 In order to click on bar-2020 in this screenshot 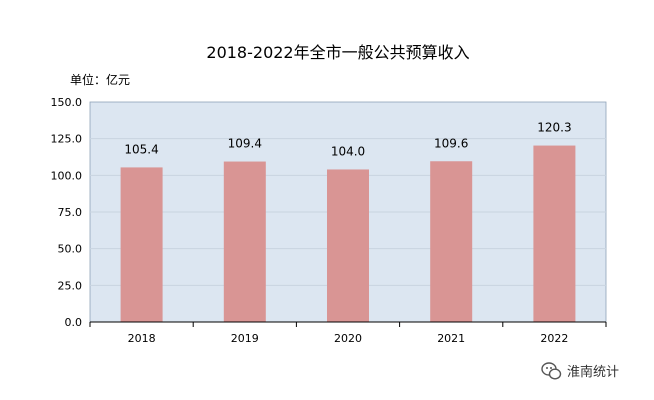, I will do `click(348, 245)`.